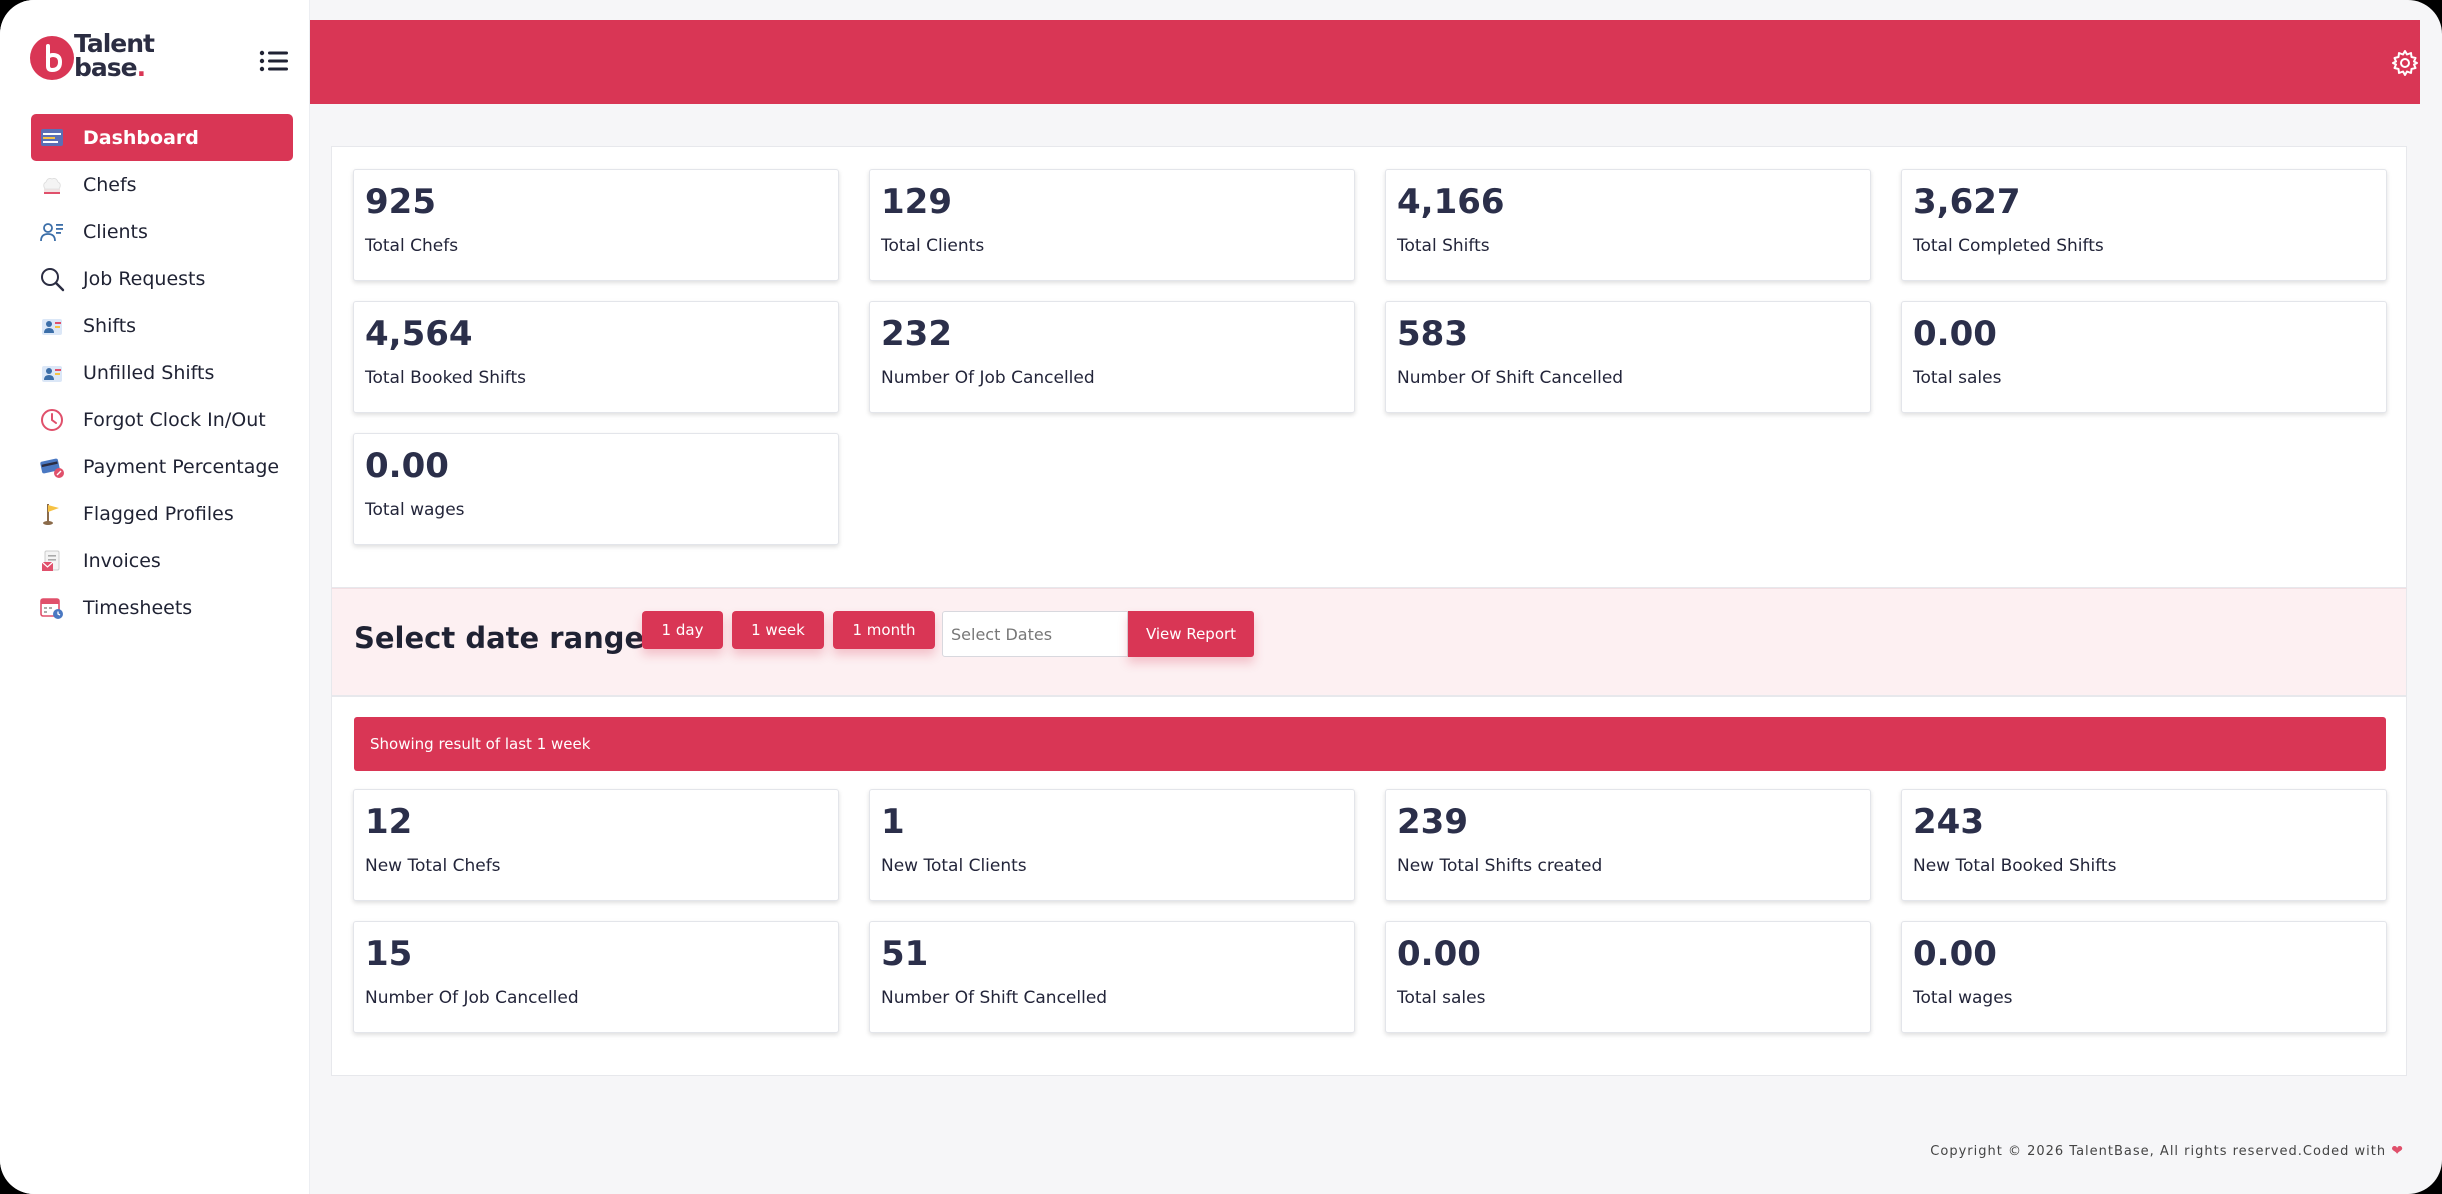  Describe the element at coordinates (916, 334) in the screenshot. I see `stat-value: 232` at that location.